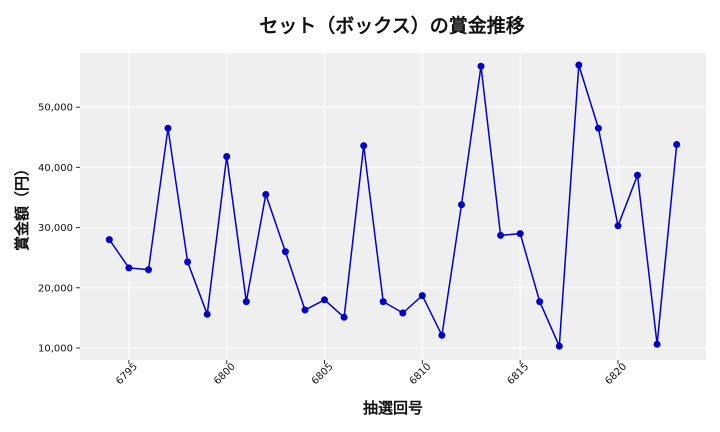  I want to click on y-tick-label: 40,000, so click(55, 168).